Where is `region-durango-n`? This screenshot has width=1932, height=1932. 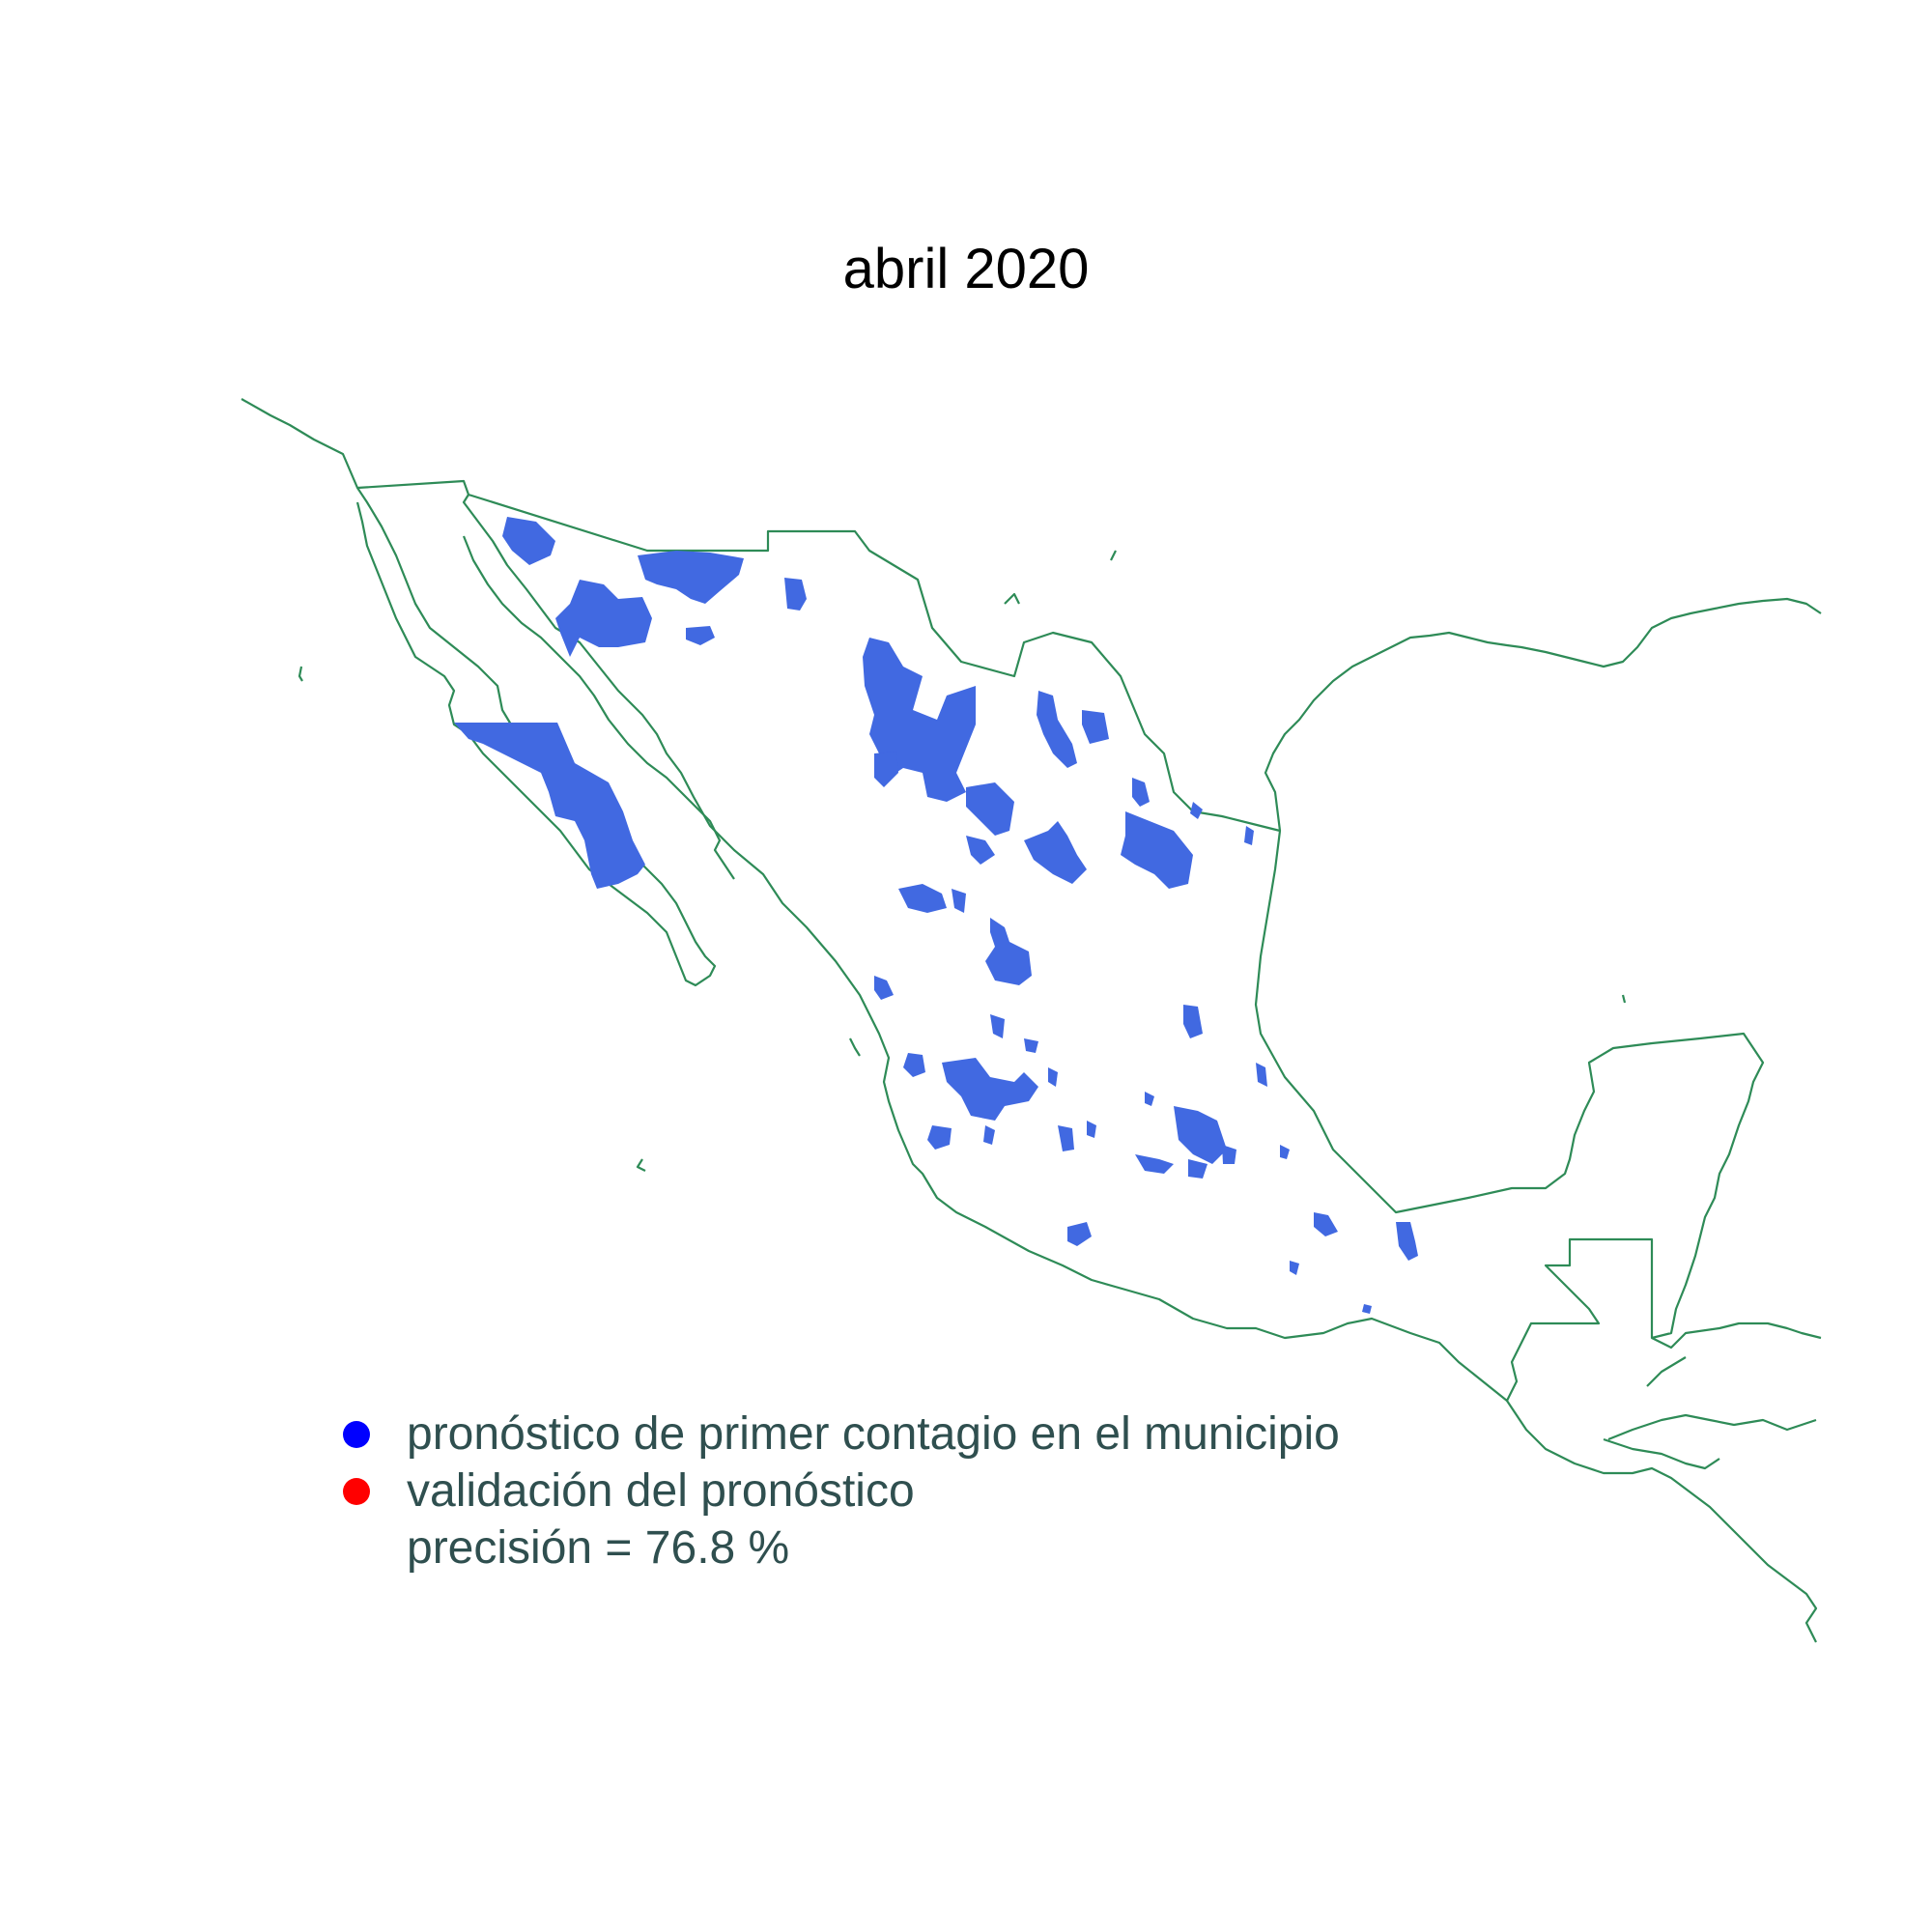
region-durango-n is located at coordinates (1057, 729).